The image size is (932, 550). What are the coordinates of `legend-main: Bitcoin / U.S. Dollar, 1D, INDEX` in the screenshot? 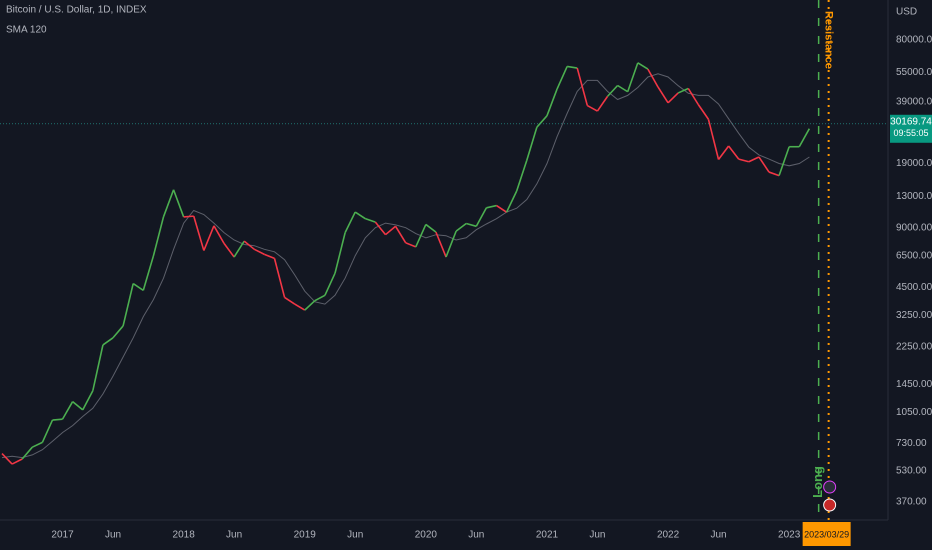 It's located at (76, 10).